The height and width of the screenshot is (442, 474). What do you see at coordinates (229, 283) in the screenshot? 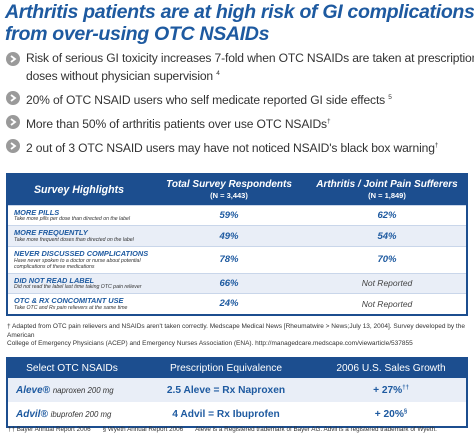
I see `total-value: 66%` at bounding box center [229, 283].